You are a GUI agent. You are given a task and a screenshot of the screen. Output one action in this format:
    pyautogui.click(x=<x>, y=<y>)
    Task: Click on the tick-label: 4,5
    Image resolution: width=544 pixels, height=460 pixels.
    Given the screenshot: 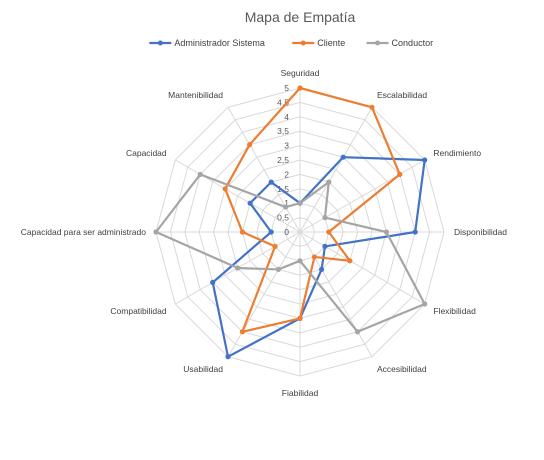 What is the action you would take?
    pyautogui.click(x=283, y=102)
    